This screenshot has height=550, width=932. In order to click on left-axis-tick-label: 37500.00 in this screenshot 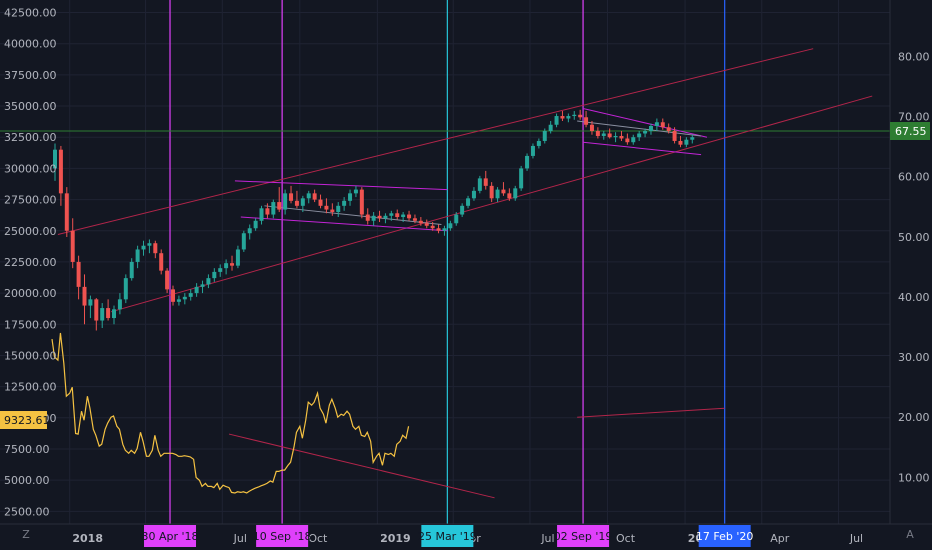, I will do `click(30, 75)`.